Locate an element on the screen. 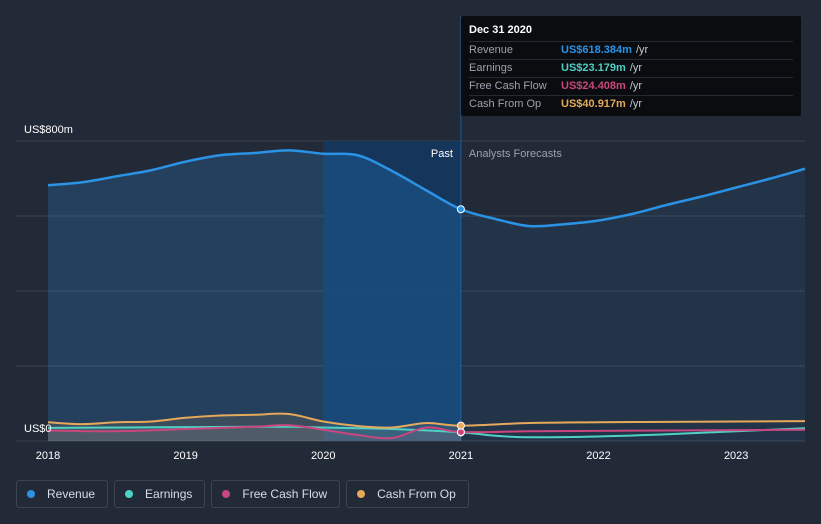  point-cash_from_op is located at coordinates (460, 425).